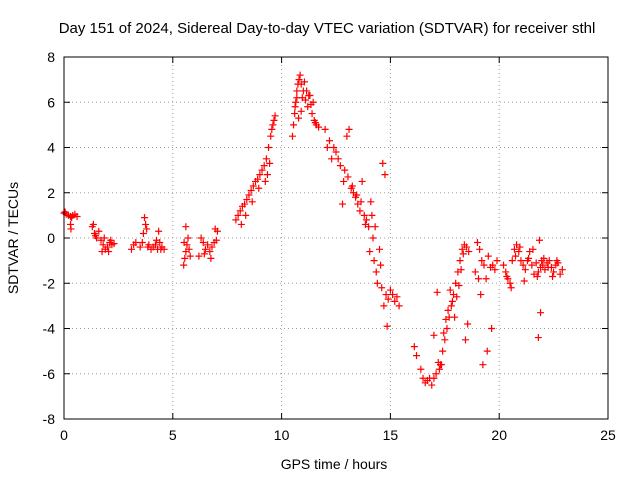 Image resolution: width=640 pixels, height=480 pixels. I want to click on y-tick-label: -4, so click(49, 329).